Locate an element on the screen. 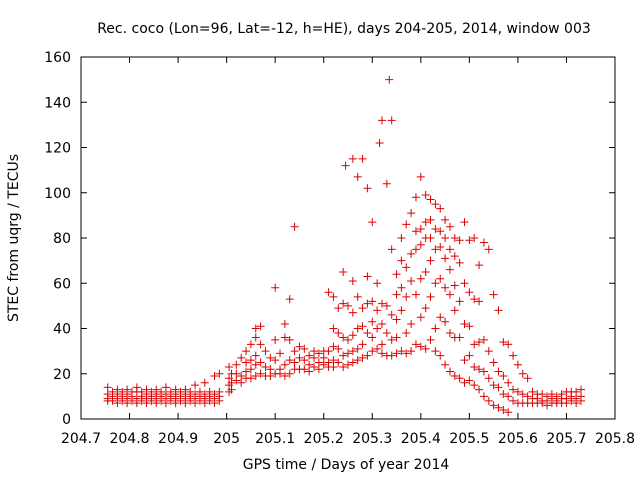 The height and width of the screenshot is (480, 640). y-tick-label: 160 is located at coordinates (57, 58).